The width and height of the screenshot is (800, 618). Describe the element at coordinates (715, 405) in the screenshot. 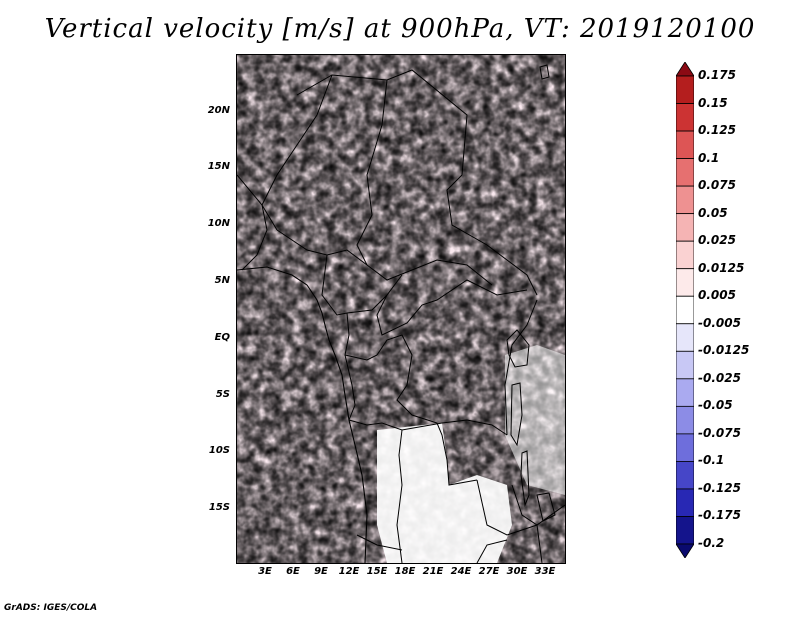

I see `colorbar-label: -0.05` at that location.